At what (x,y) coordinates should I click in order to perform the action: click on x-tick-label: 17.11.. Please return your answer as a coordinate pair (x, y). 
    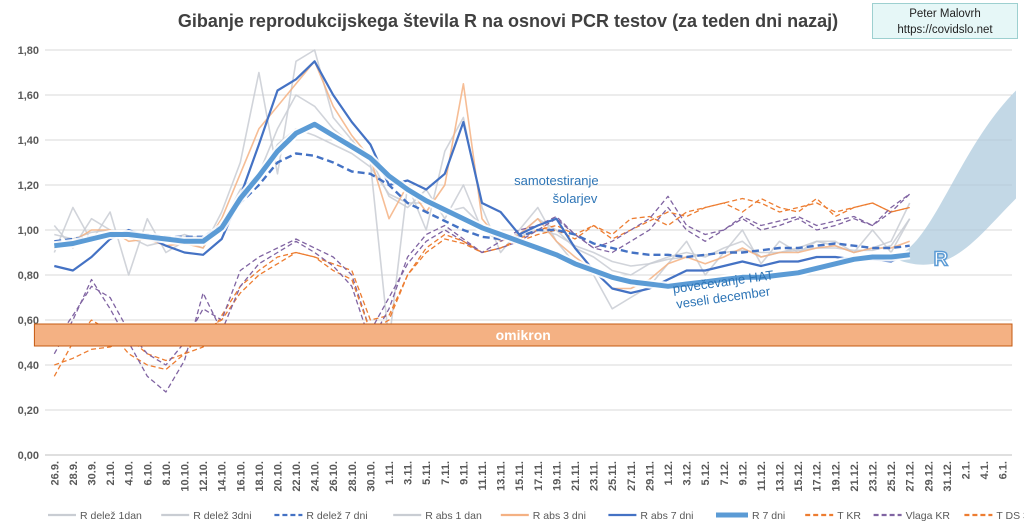
    Looking at the image, I should click on (539, 476).